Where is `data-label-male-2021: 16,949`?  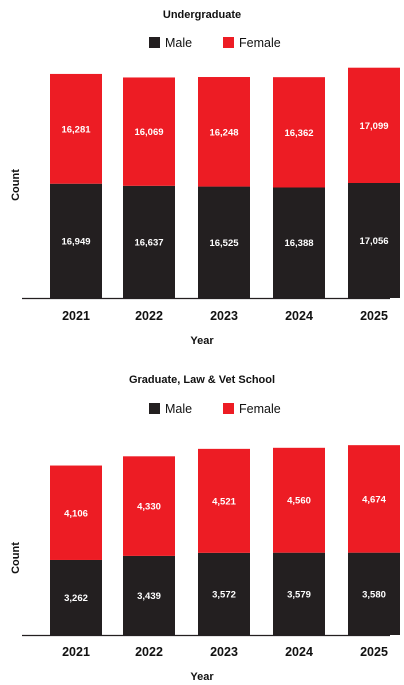
data-label-male-2021: 16,949 is located at coordinates (75, 241).